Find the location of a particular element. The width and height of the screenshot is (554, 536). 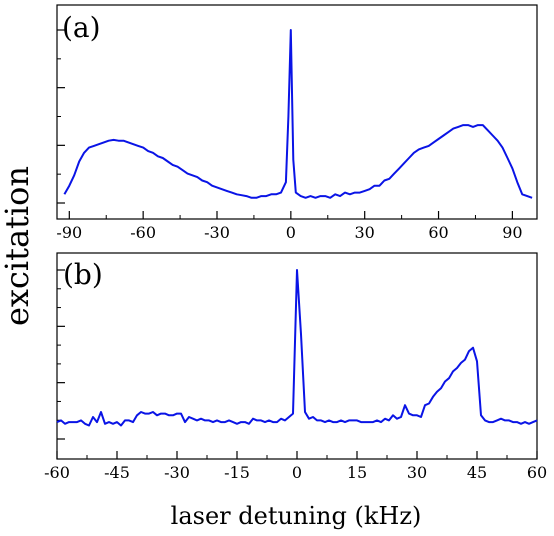

panel-a-x-tick-label: -60 is located at coordinates (143, 232).